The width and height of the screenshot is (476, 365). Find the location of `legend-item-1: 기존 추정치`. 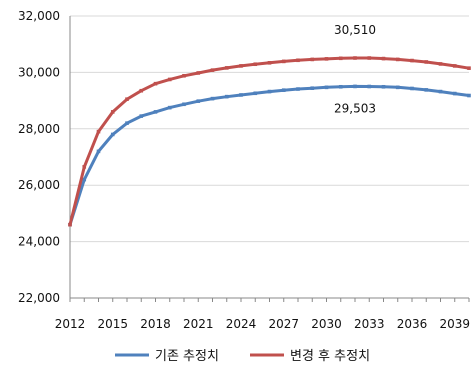

legend-item-1: 기존 추정치 is located at coordinates (167, 356).